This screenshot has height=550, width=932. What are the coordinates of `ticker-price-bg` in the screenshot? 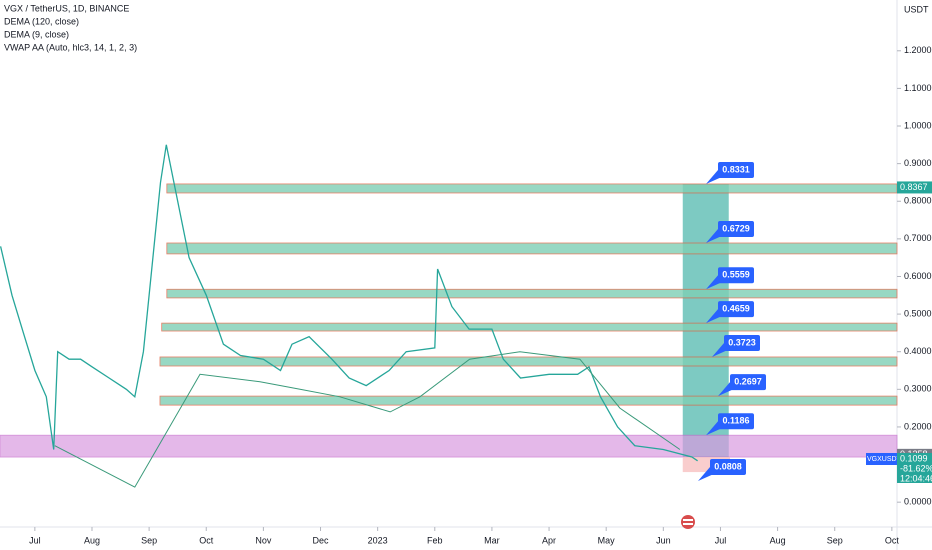 It's located at (914, 468).